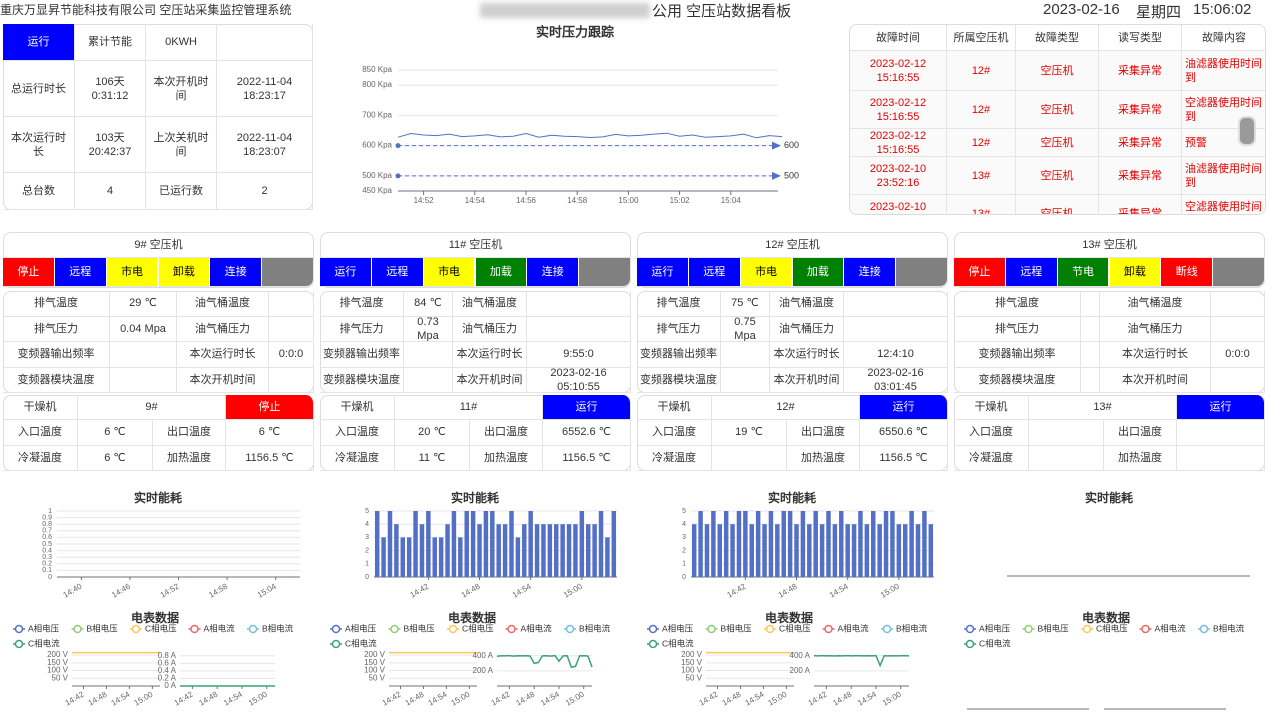 This screenshot has width=1280, height=720. I want to click on y-tick-label: 500 Kpa, so click(377, 175).